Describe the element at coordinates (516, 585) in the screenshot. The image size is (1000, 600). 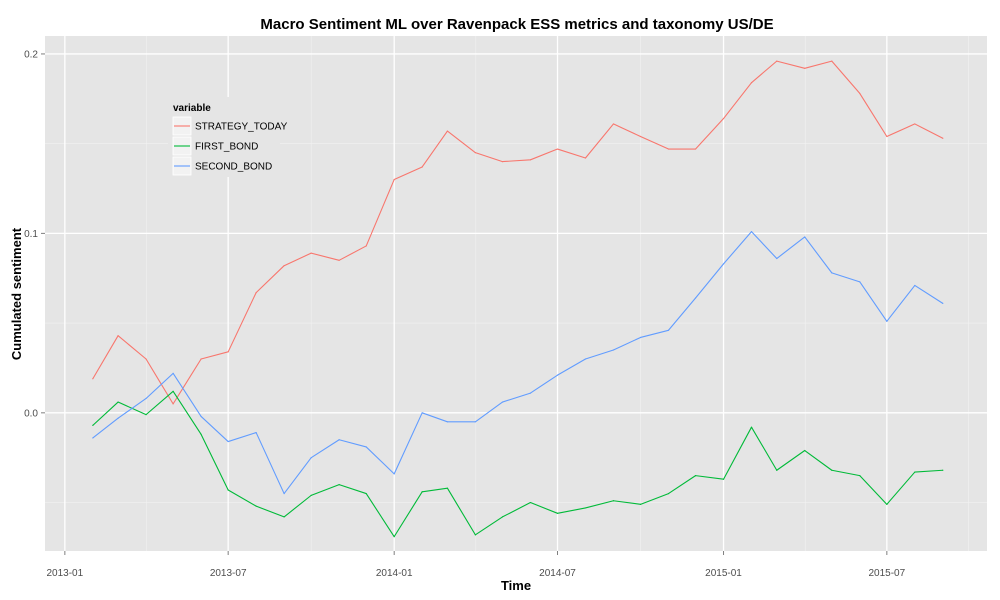
I see `x-axis-title: Time` at that location.